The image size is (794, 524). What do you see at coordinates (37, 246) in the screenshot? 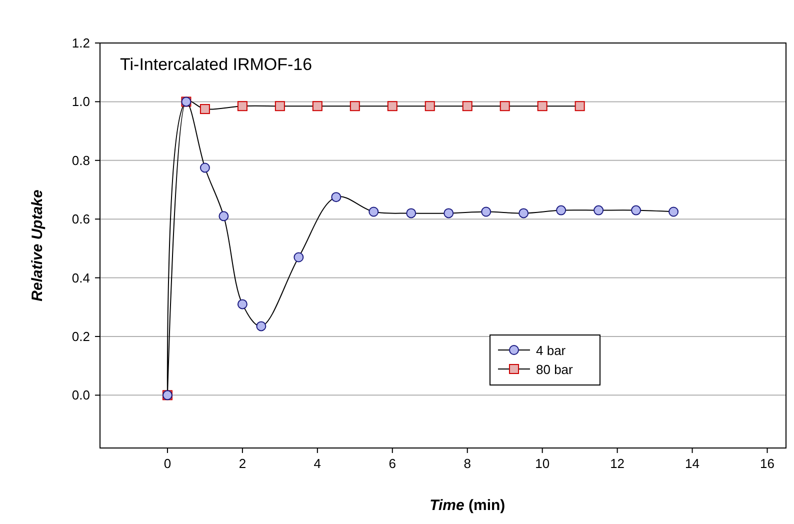
I see `y-axis-title: Relative Uptake` at bounding box center [37, 246].